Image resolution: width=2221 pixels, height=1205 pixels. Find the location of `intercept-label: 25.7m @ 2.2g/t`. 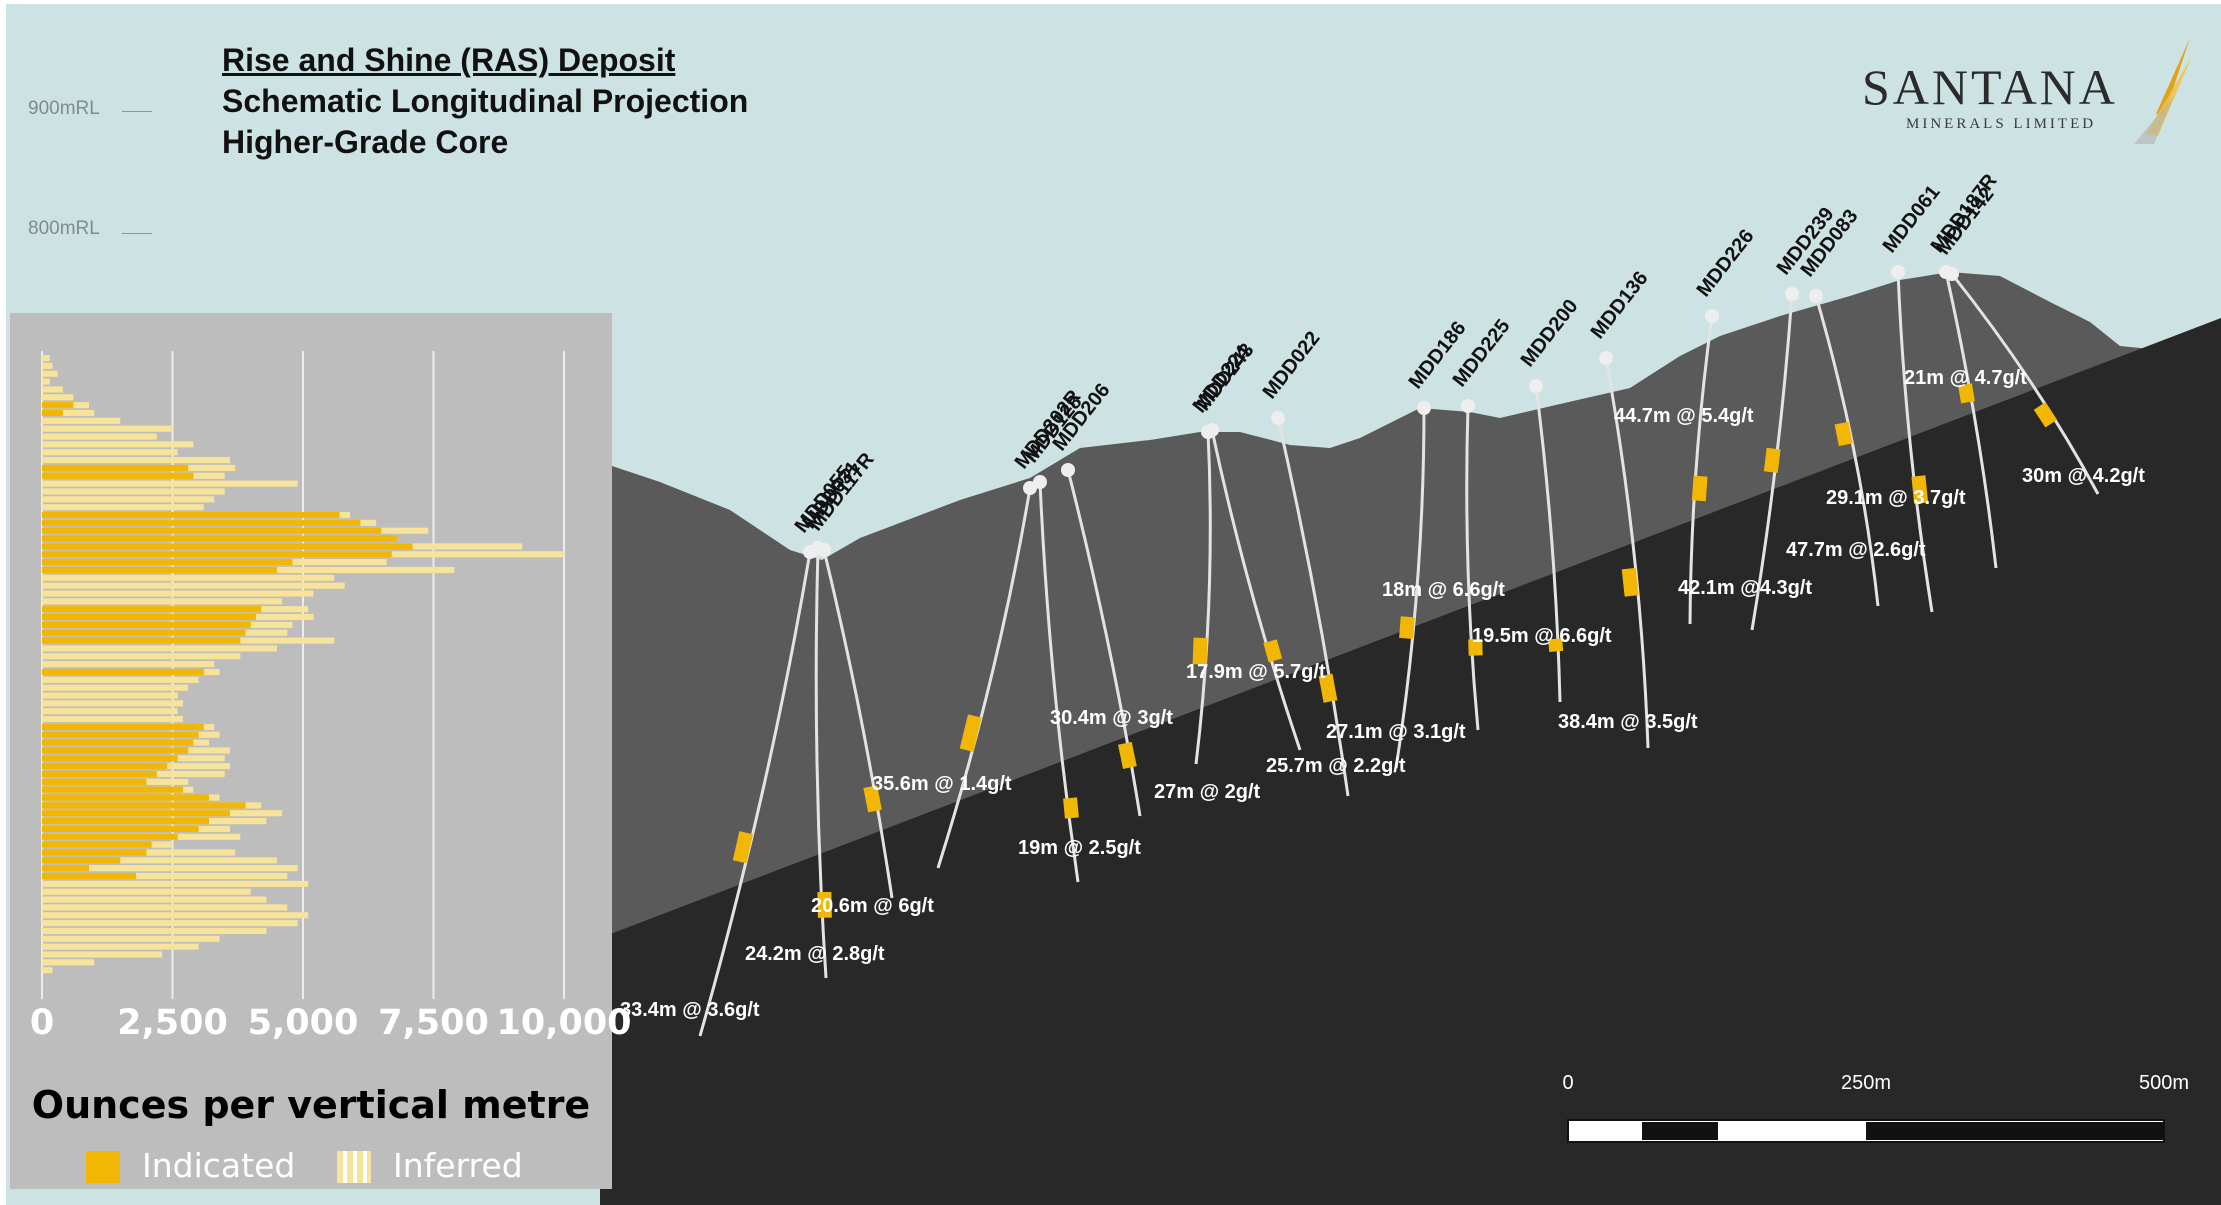

intercept-label: 25.7m @ 2.2g/t is located at coordinates (1336, 766).